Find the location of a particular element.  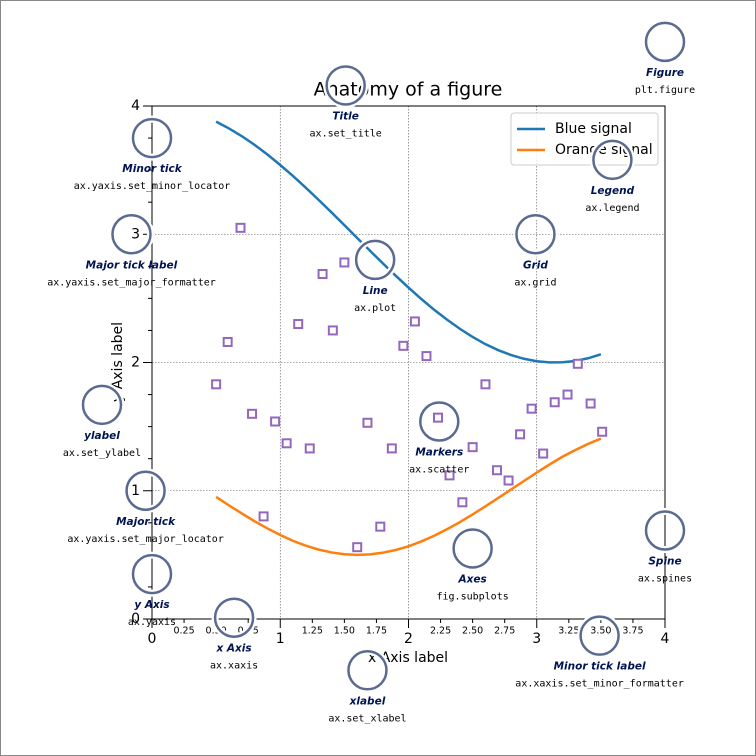

x-minor-tick-label: 3.50 is located at coordinates (600, 631).